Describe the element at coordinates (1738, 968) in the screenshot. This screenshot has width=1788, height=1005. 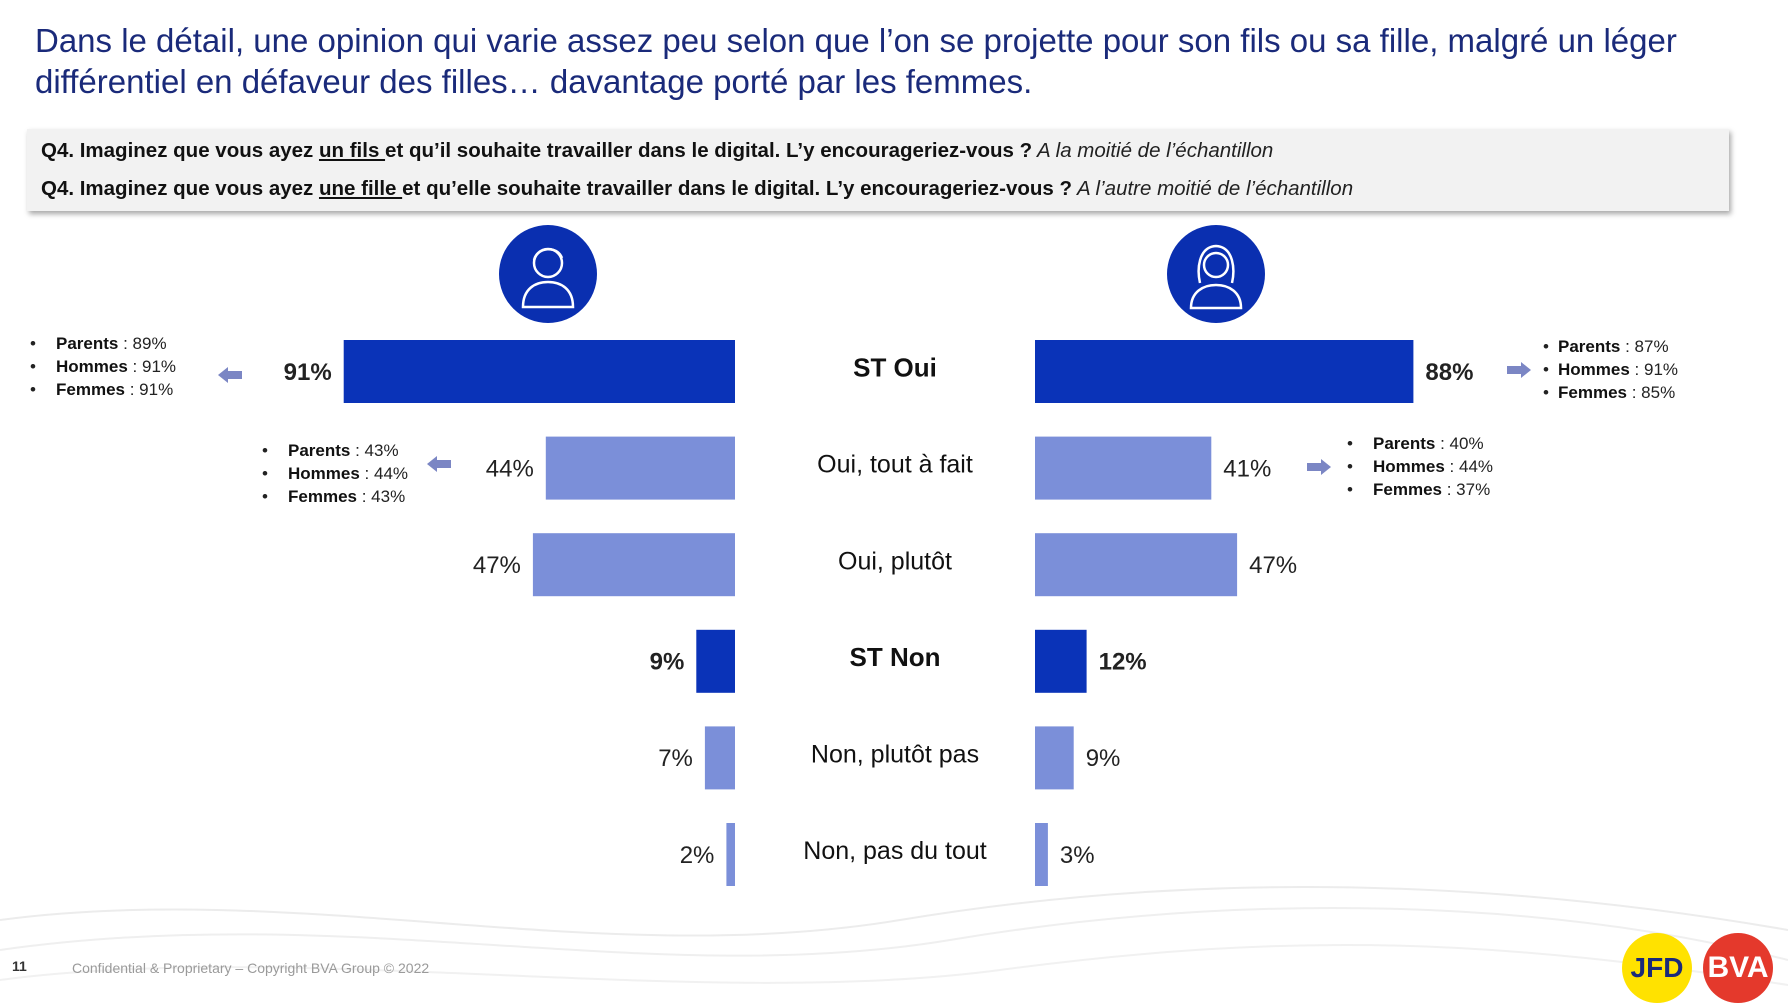
I see `bva-logo: BVA` at that location.